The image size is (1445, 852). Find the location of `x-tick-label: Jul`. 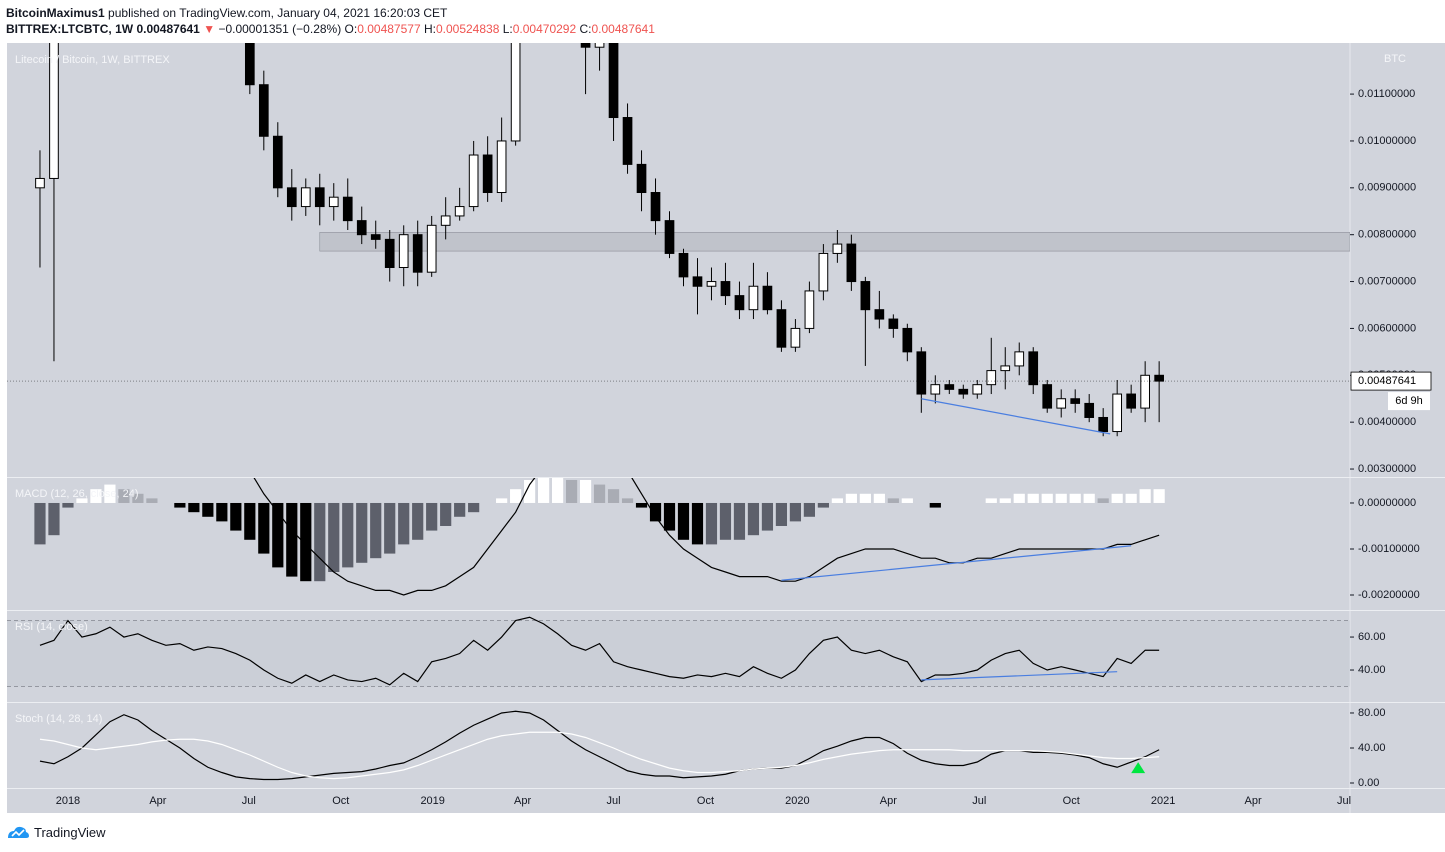

x-tick-label: Jul is located at coordinates (979, 801).